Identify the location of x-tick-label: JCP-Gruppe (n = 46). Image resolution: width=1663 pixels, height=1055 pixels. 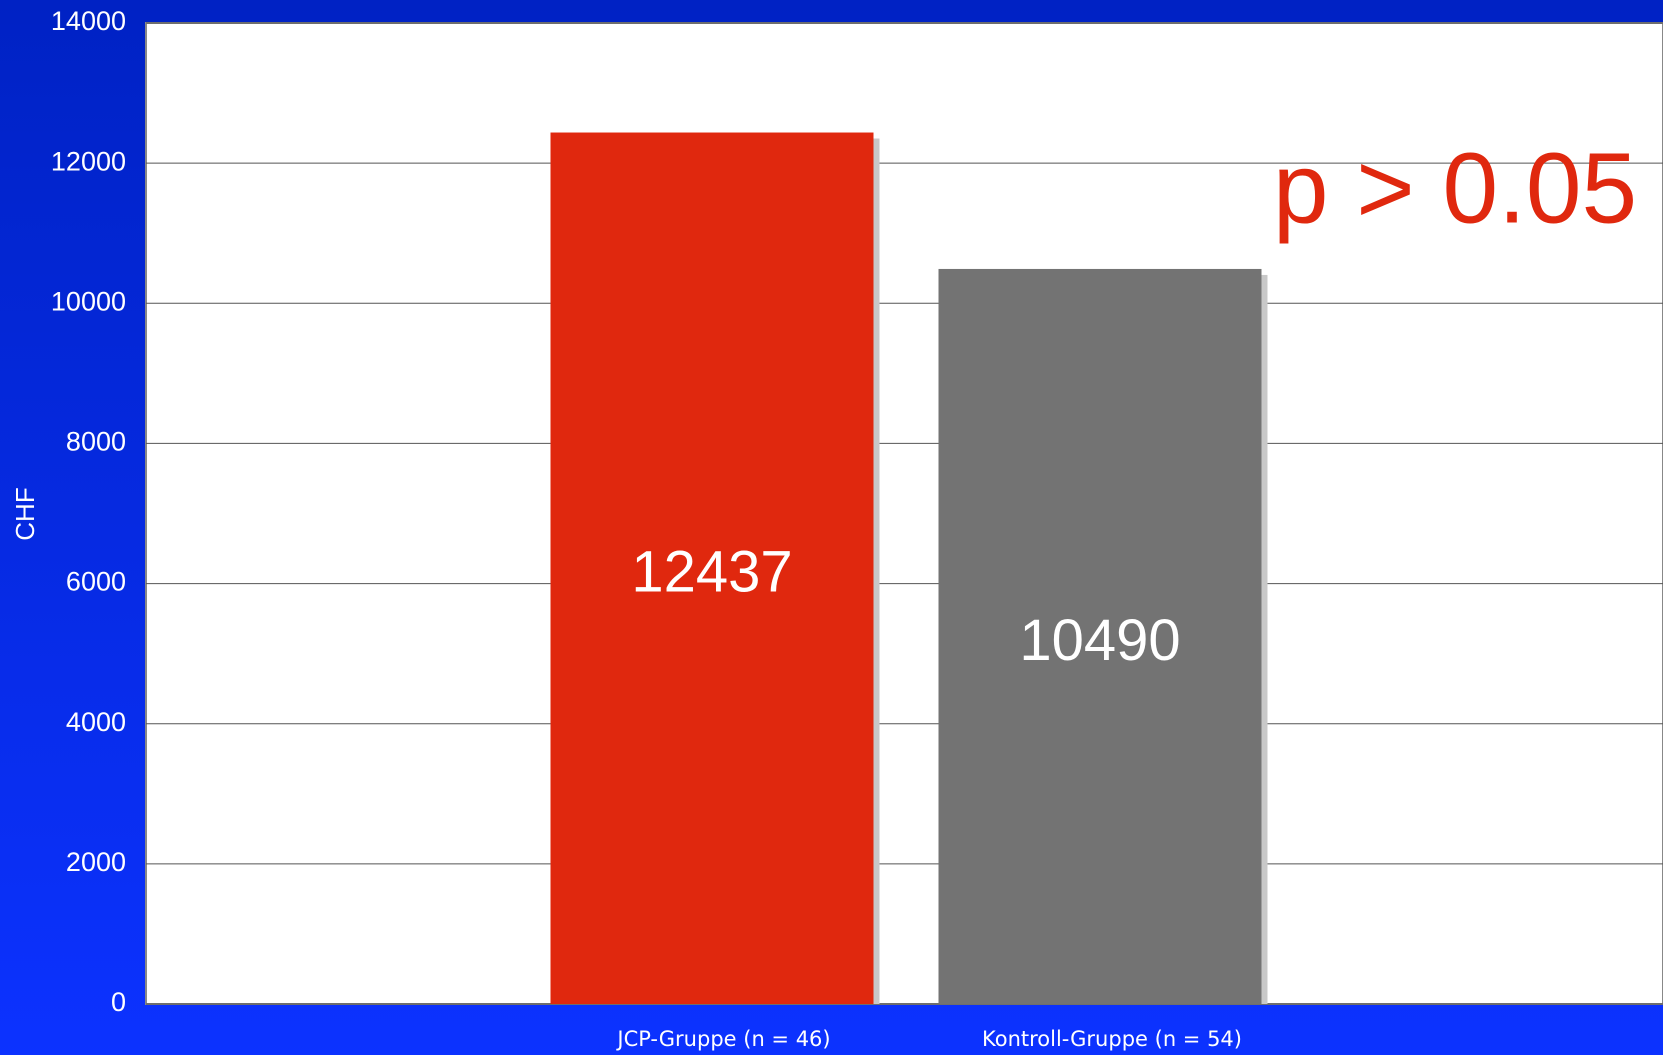
(722, 1039).